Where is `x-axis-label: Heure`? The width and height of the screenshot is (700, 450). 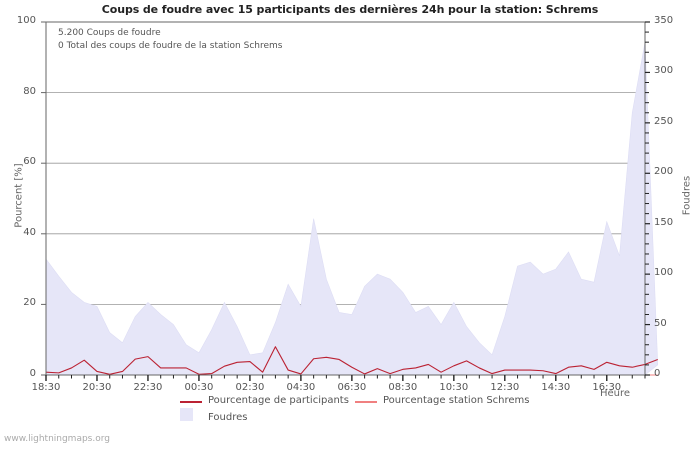 x-axis-label: Heure is located at coordinates (615, 393).